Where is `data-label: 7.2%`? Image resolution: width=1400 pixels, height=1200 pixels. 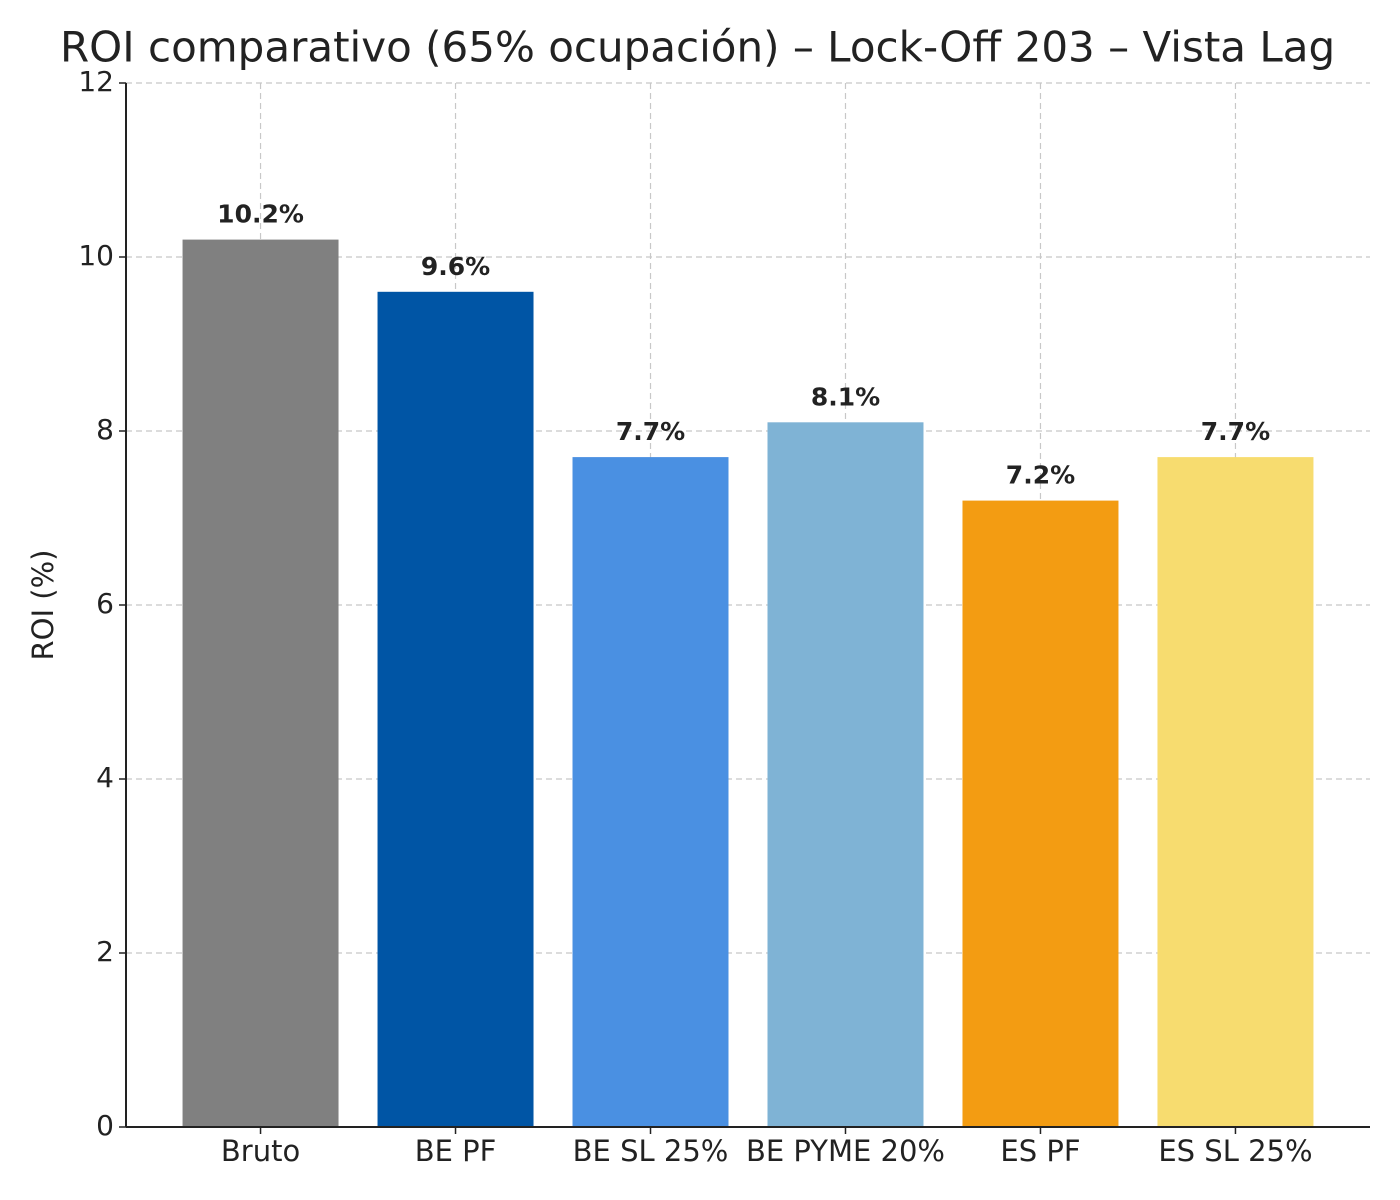
data-label: 7.2% is located at coordinates (1040, 475).